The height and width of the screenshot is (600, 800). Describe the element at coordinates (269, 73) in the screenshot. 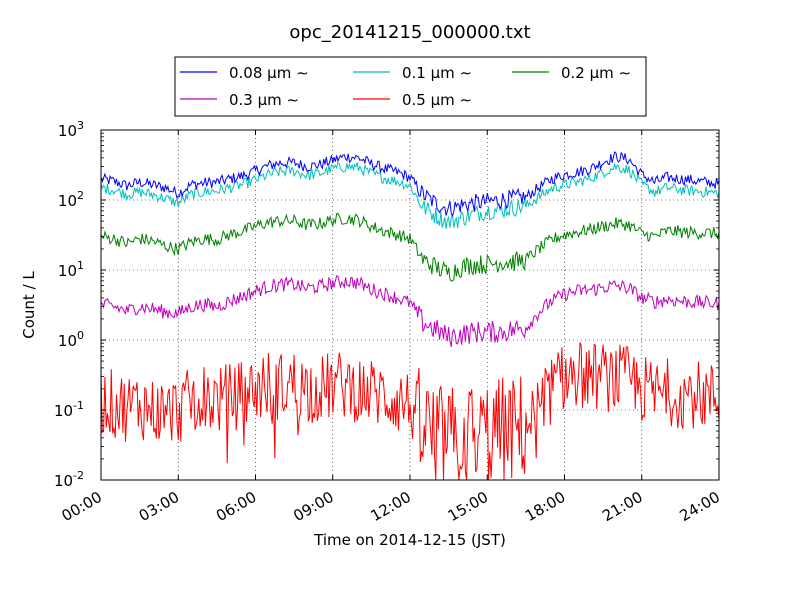

I see `legend-label: 0.08 μm ∼` at that location.